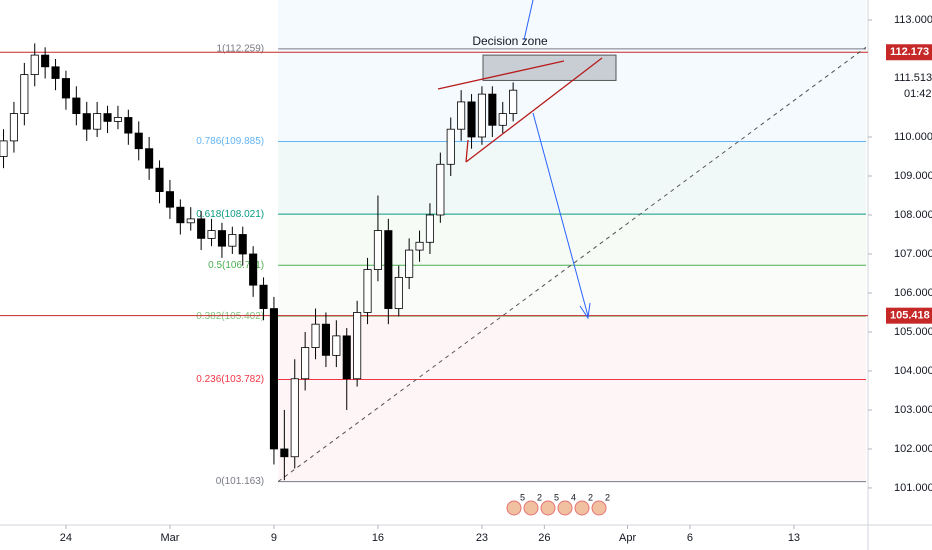  Describe the element at coordinates (690, 538) in the screenshot. I see `x-tick-label: 6` at that location.